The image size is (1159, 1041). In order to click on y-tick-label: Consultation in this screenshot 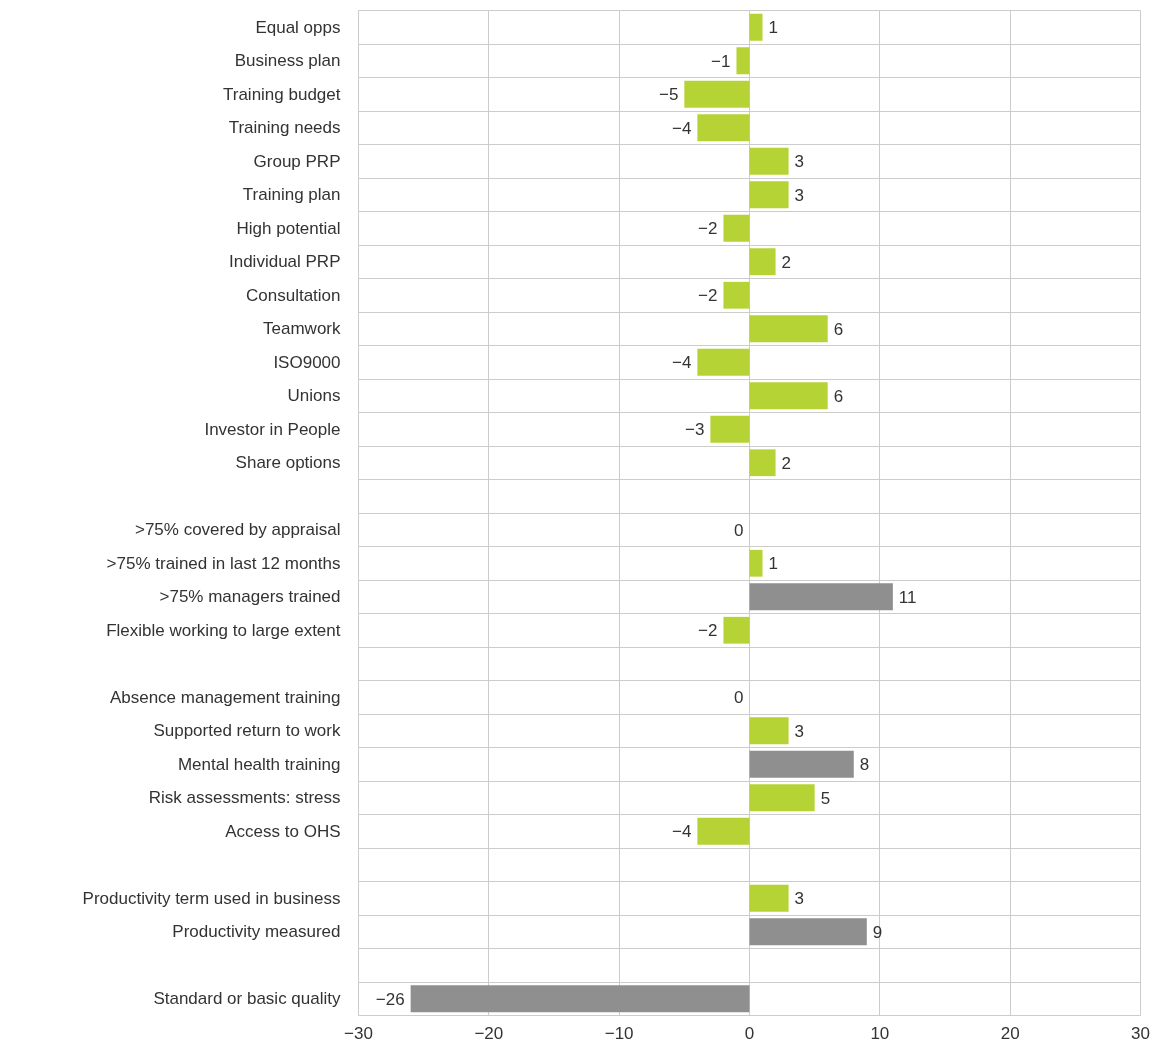, I will do `click(293, 295)`.